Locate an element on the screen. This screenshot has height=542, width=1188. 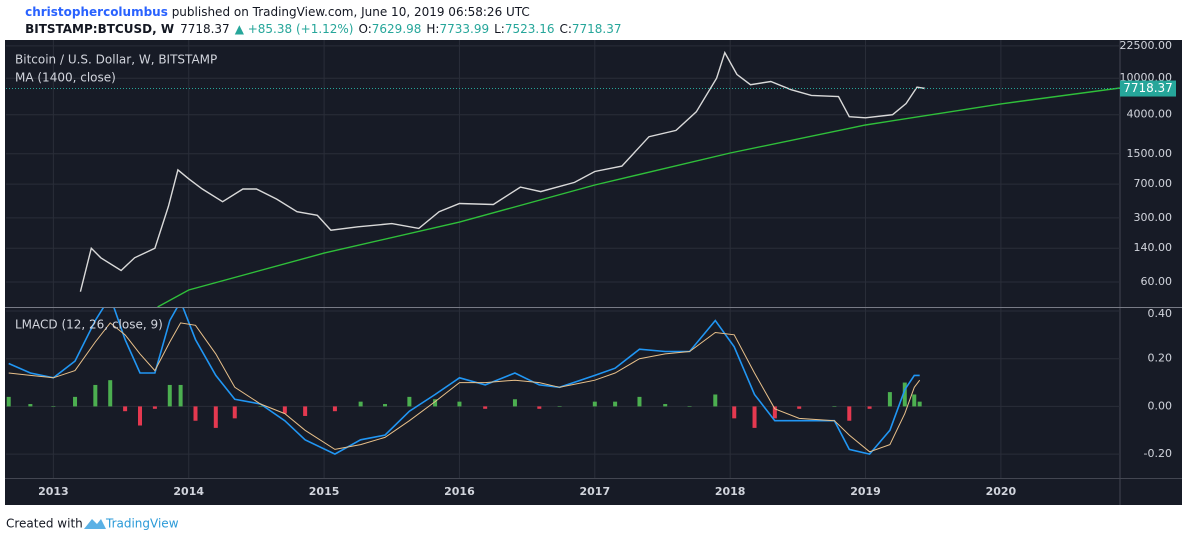
brand-name: TradingView is located at coordinates (142, 524).